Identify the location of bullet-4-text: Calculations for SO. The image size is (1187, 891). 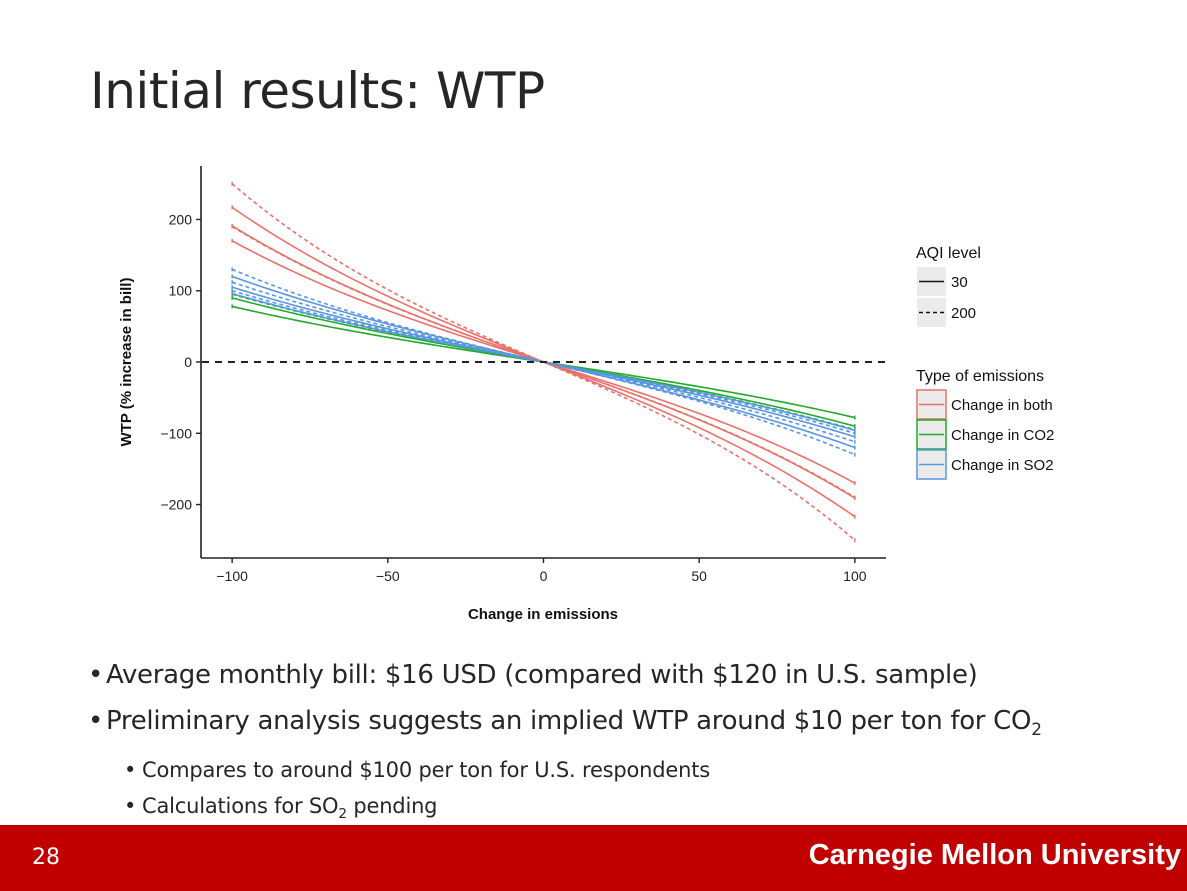
(240, 806).